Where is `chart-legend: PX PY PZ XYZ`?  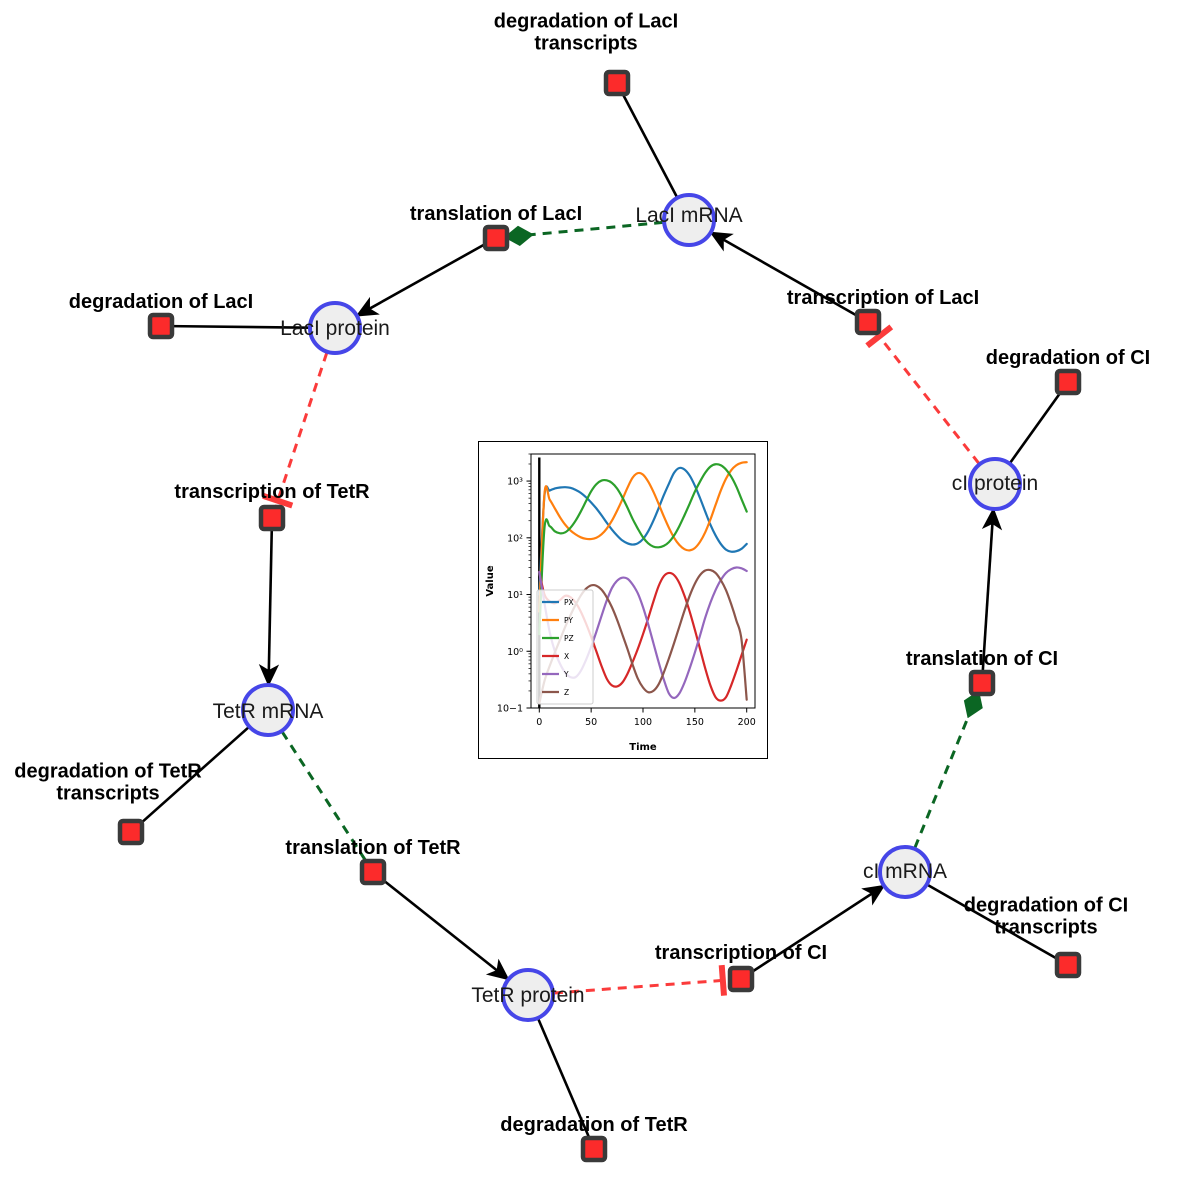 chart-legend: PX PY PZ XYZ is located at coordinates (565, 647).